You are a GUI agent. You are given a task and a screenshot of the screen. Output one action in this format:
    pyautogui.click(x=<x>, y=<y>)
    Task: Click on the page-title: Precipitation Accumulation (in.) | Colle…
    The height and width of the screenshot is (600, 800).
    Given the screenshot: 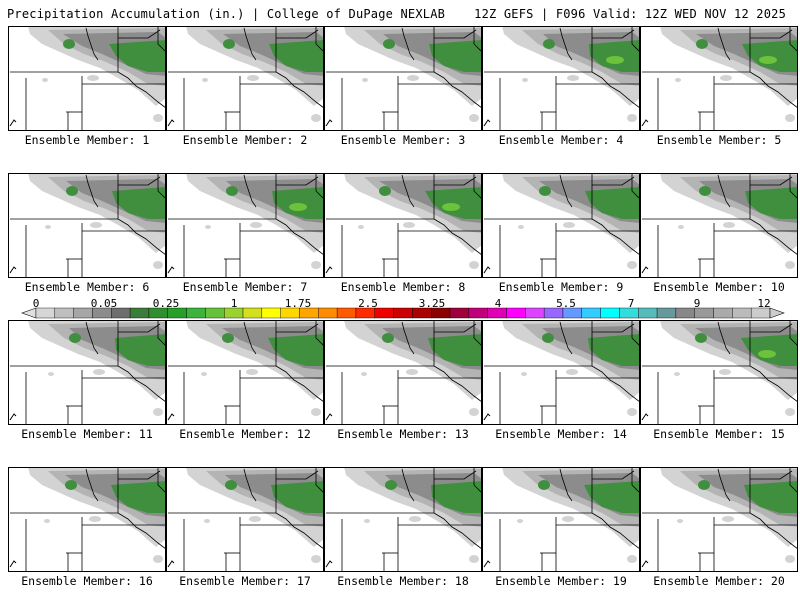 What is the action you would take?
    pyautogui.click(x=226, y=14)
    